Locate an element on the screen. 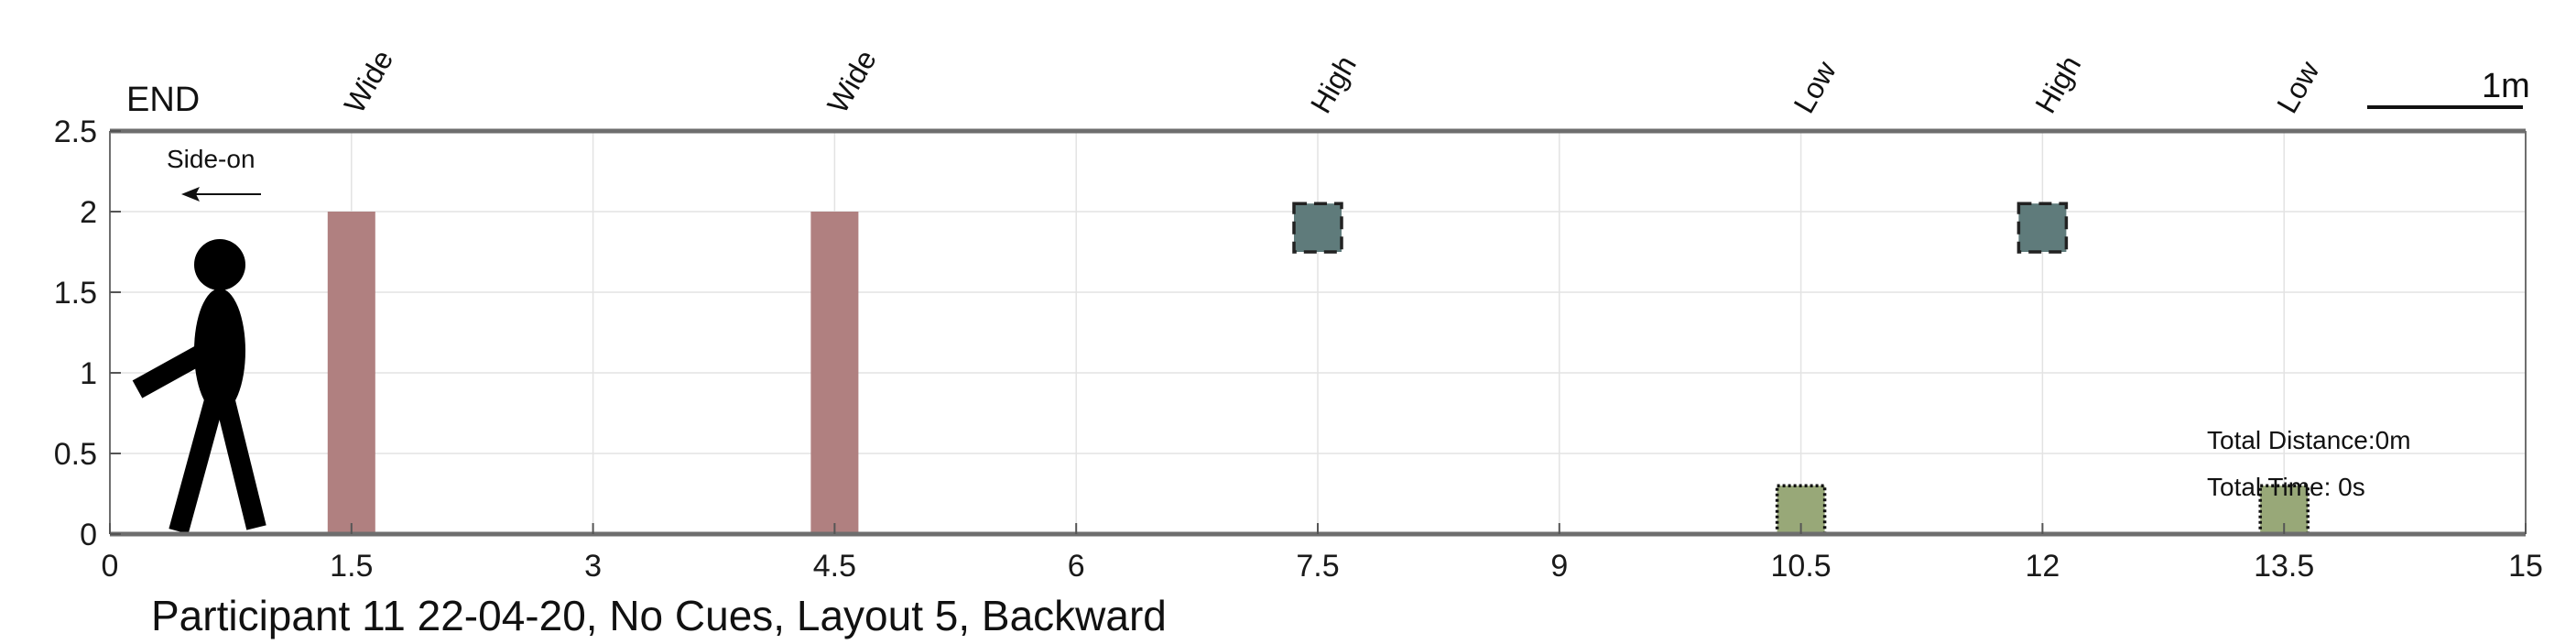 The width and height of the screenshot is (2576, 644). scale-bar-label: 1m is located at coordinates (2506, 86).